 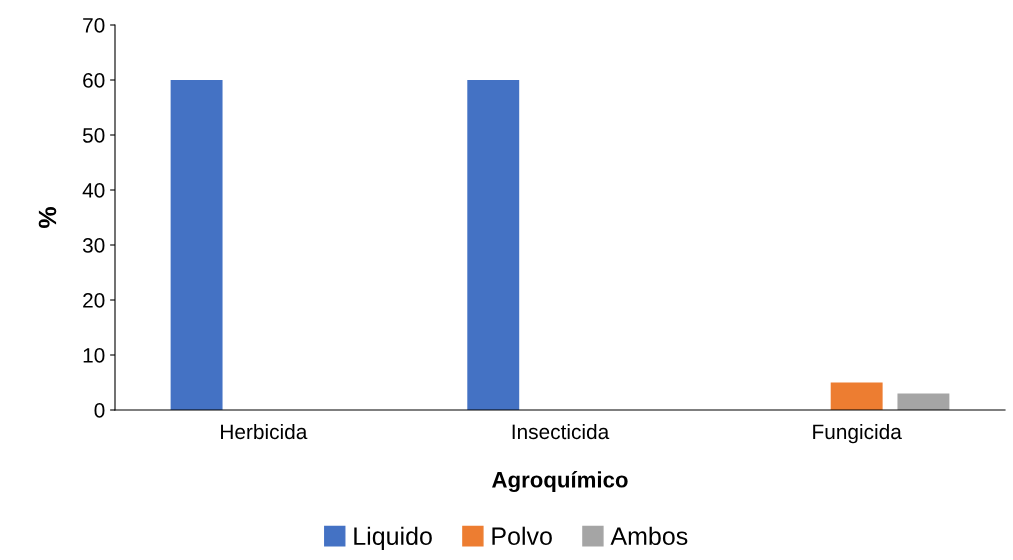 I want to click on y-tick-label: 50, so click(x=93, y=135).